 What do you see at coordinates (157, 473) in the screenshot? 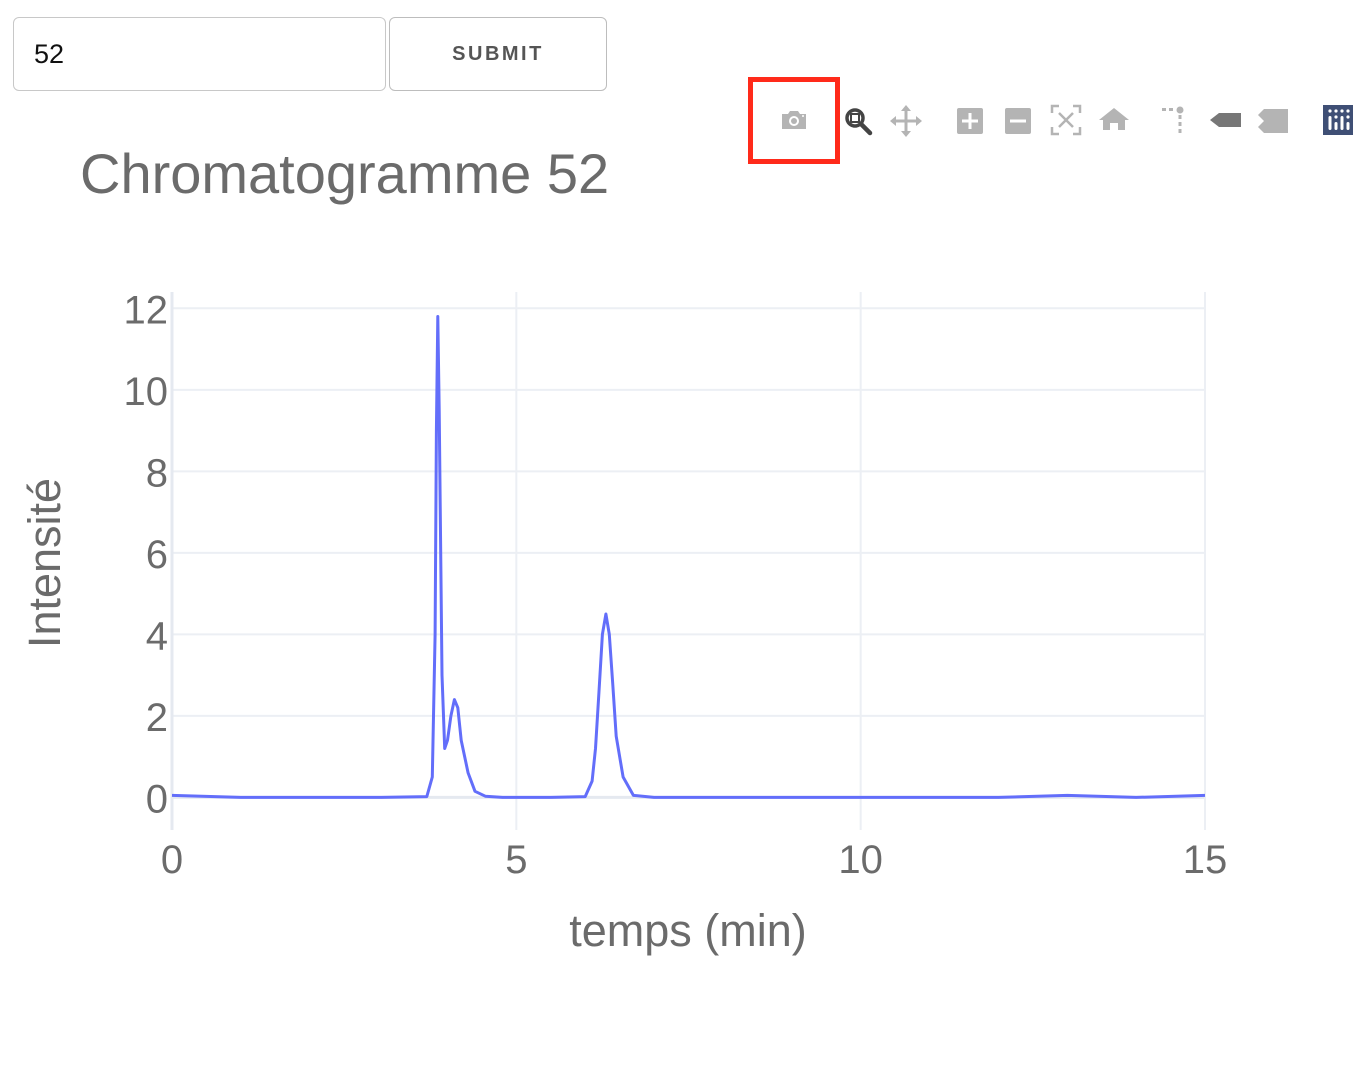
I see `y-tick-label: 8` at bounding box center [157, 473].